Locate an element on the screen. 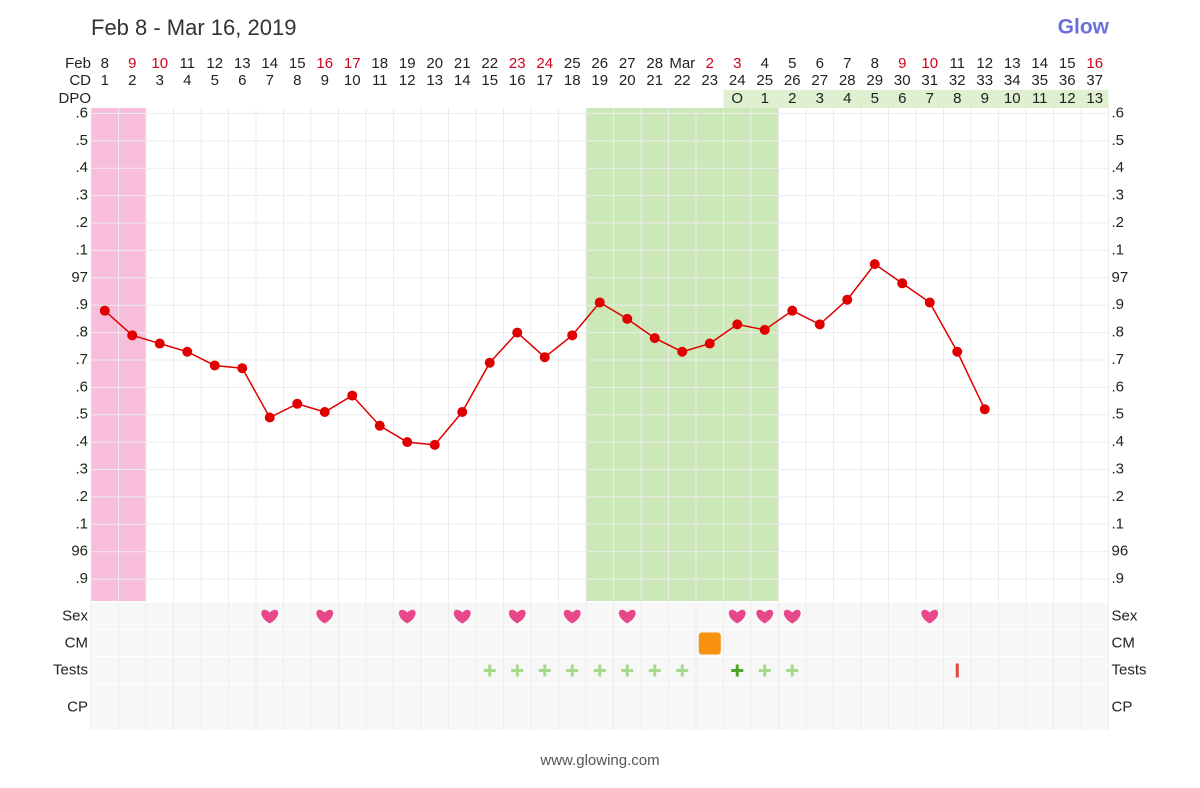 The height and width of the screenshot is (788, 1200). date-label: 27 is located at coordinates (627, 63).